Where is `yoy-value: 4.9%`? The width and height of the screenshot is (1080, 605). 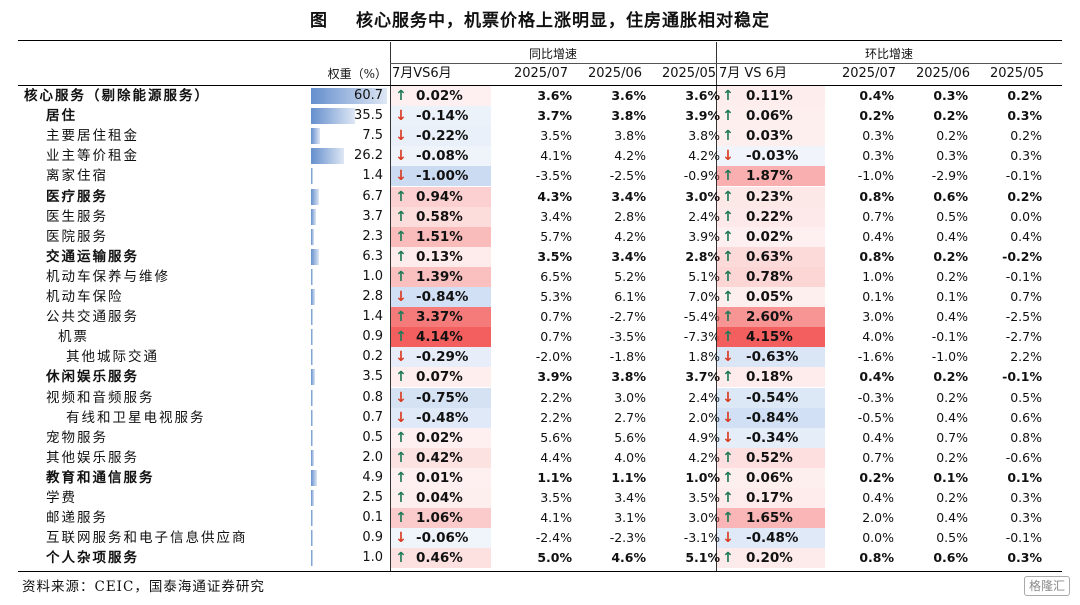 yoy-value: 4.9% is located at coordinates (704, 437).